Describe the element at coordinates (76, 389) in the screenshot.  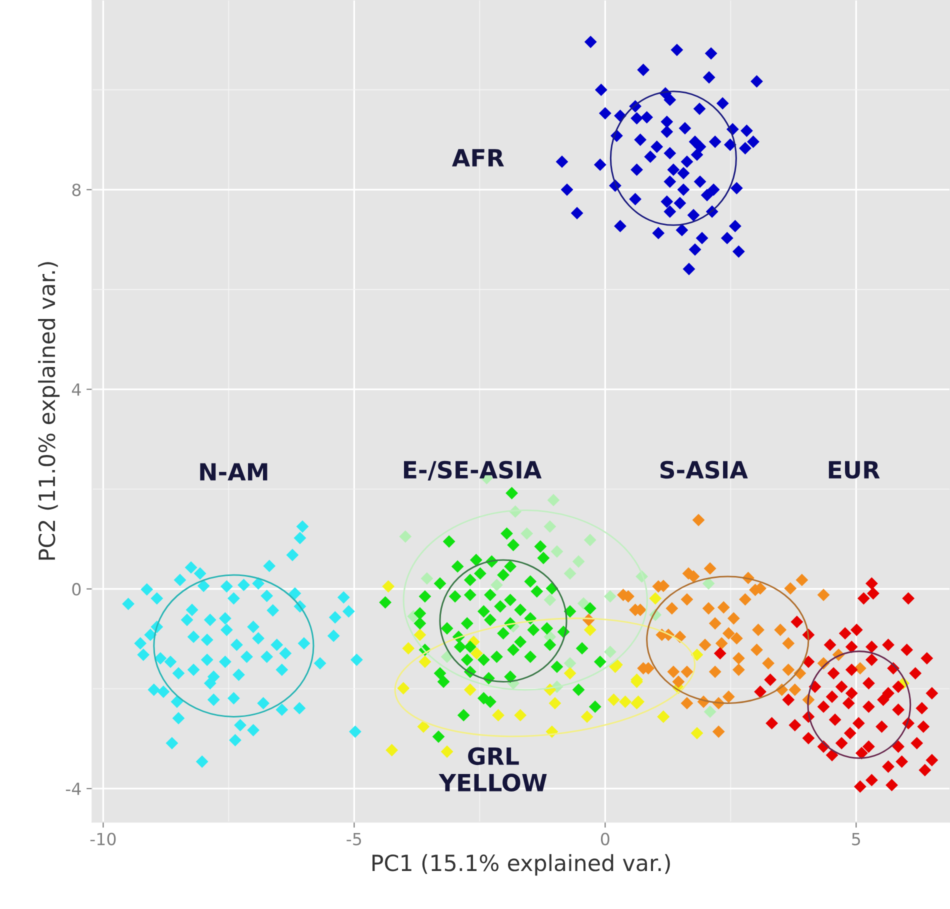
I see `y-tick-label: 4` at that location.